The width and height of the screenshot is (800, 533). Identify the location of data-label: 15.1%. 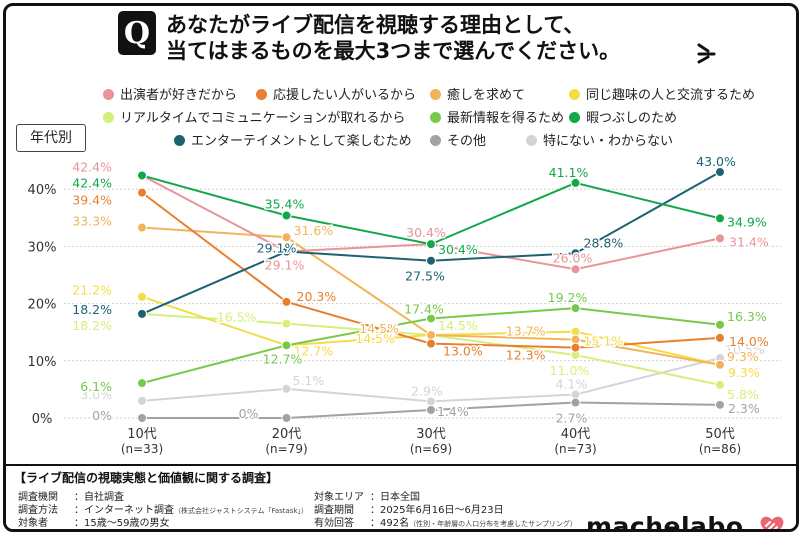
(604, 341).